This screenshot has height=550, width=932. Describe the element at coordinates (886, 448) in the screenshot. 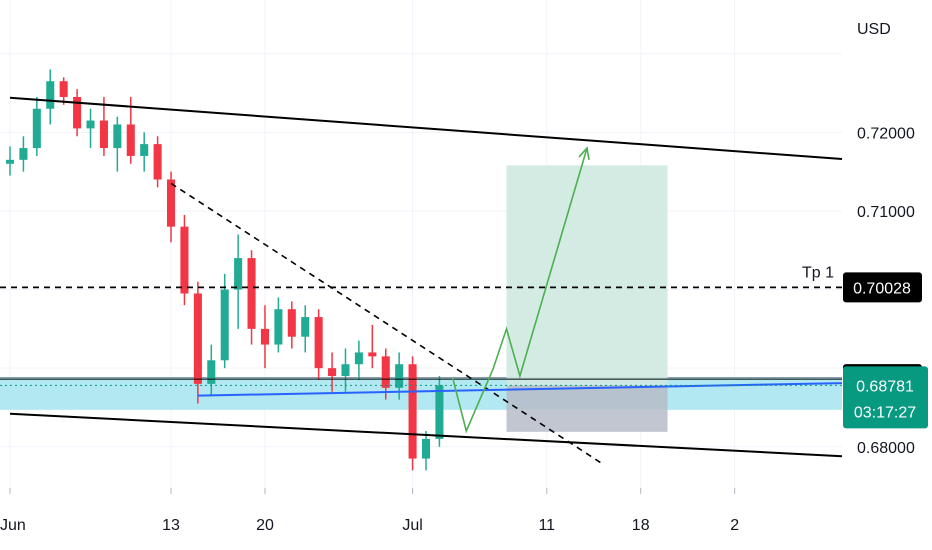

I see `price-tick-label: 0.68000` at that location.